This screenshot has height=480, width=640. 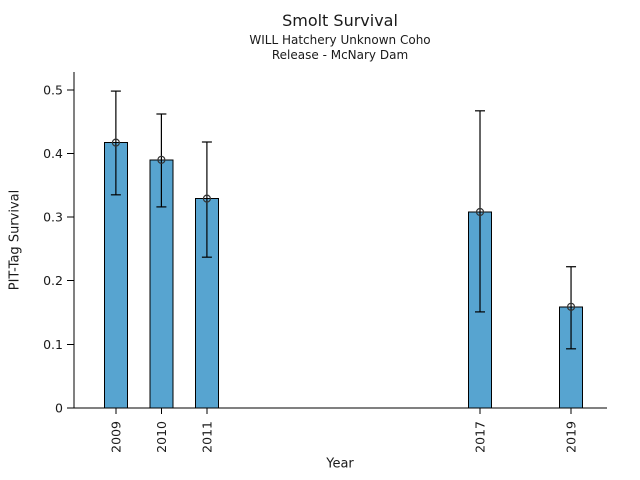 What do you see at coordinates (115, 437) in the screenshot?
I see `x-tick-label: 2009` at bounding box center [115, 437].